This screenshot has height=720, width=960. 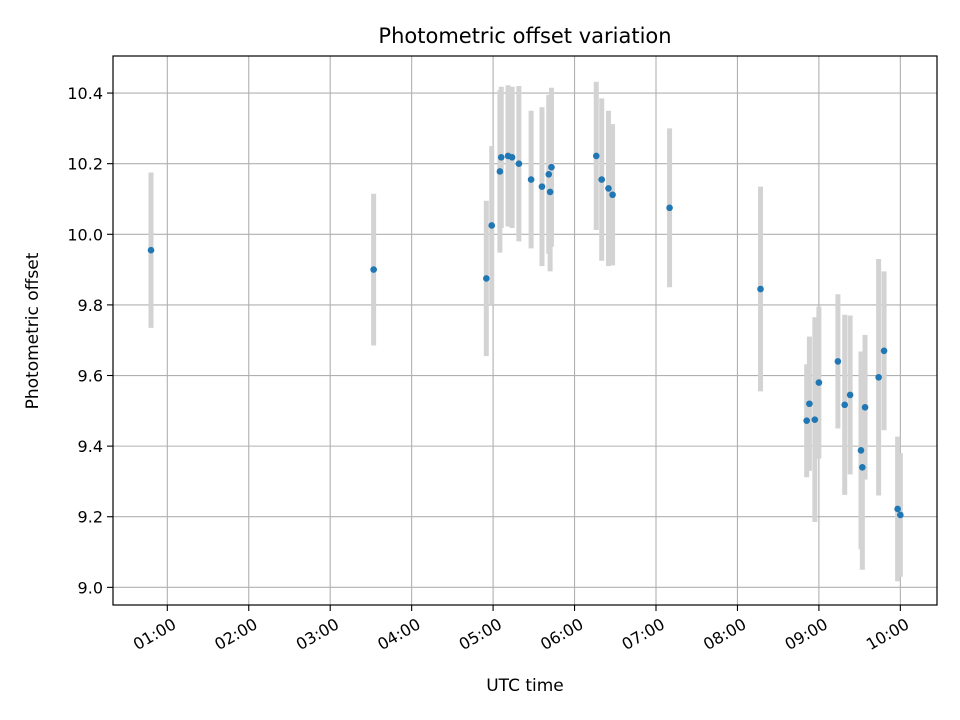 What do you see at coordinates (90, 376) in the screenshot?
I see `y-tick-label: 9.6` at bounding box center [90, 376].